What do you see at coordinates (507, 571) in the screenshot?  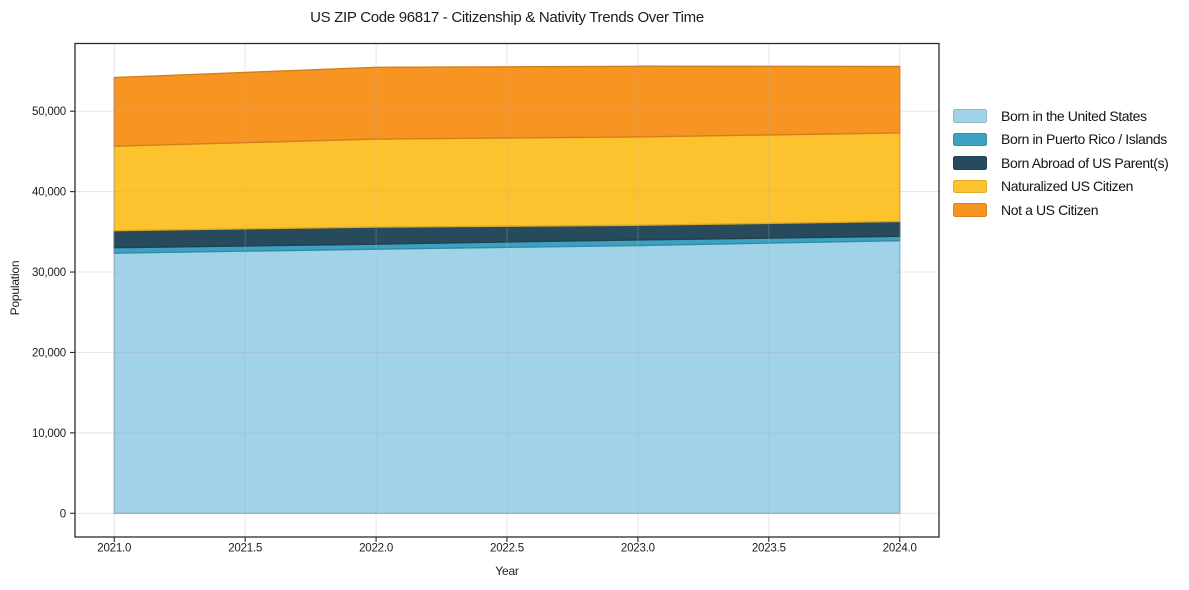 I see `x-axis-label: Year` at bounding box center [507, 571].